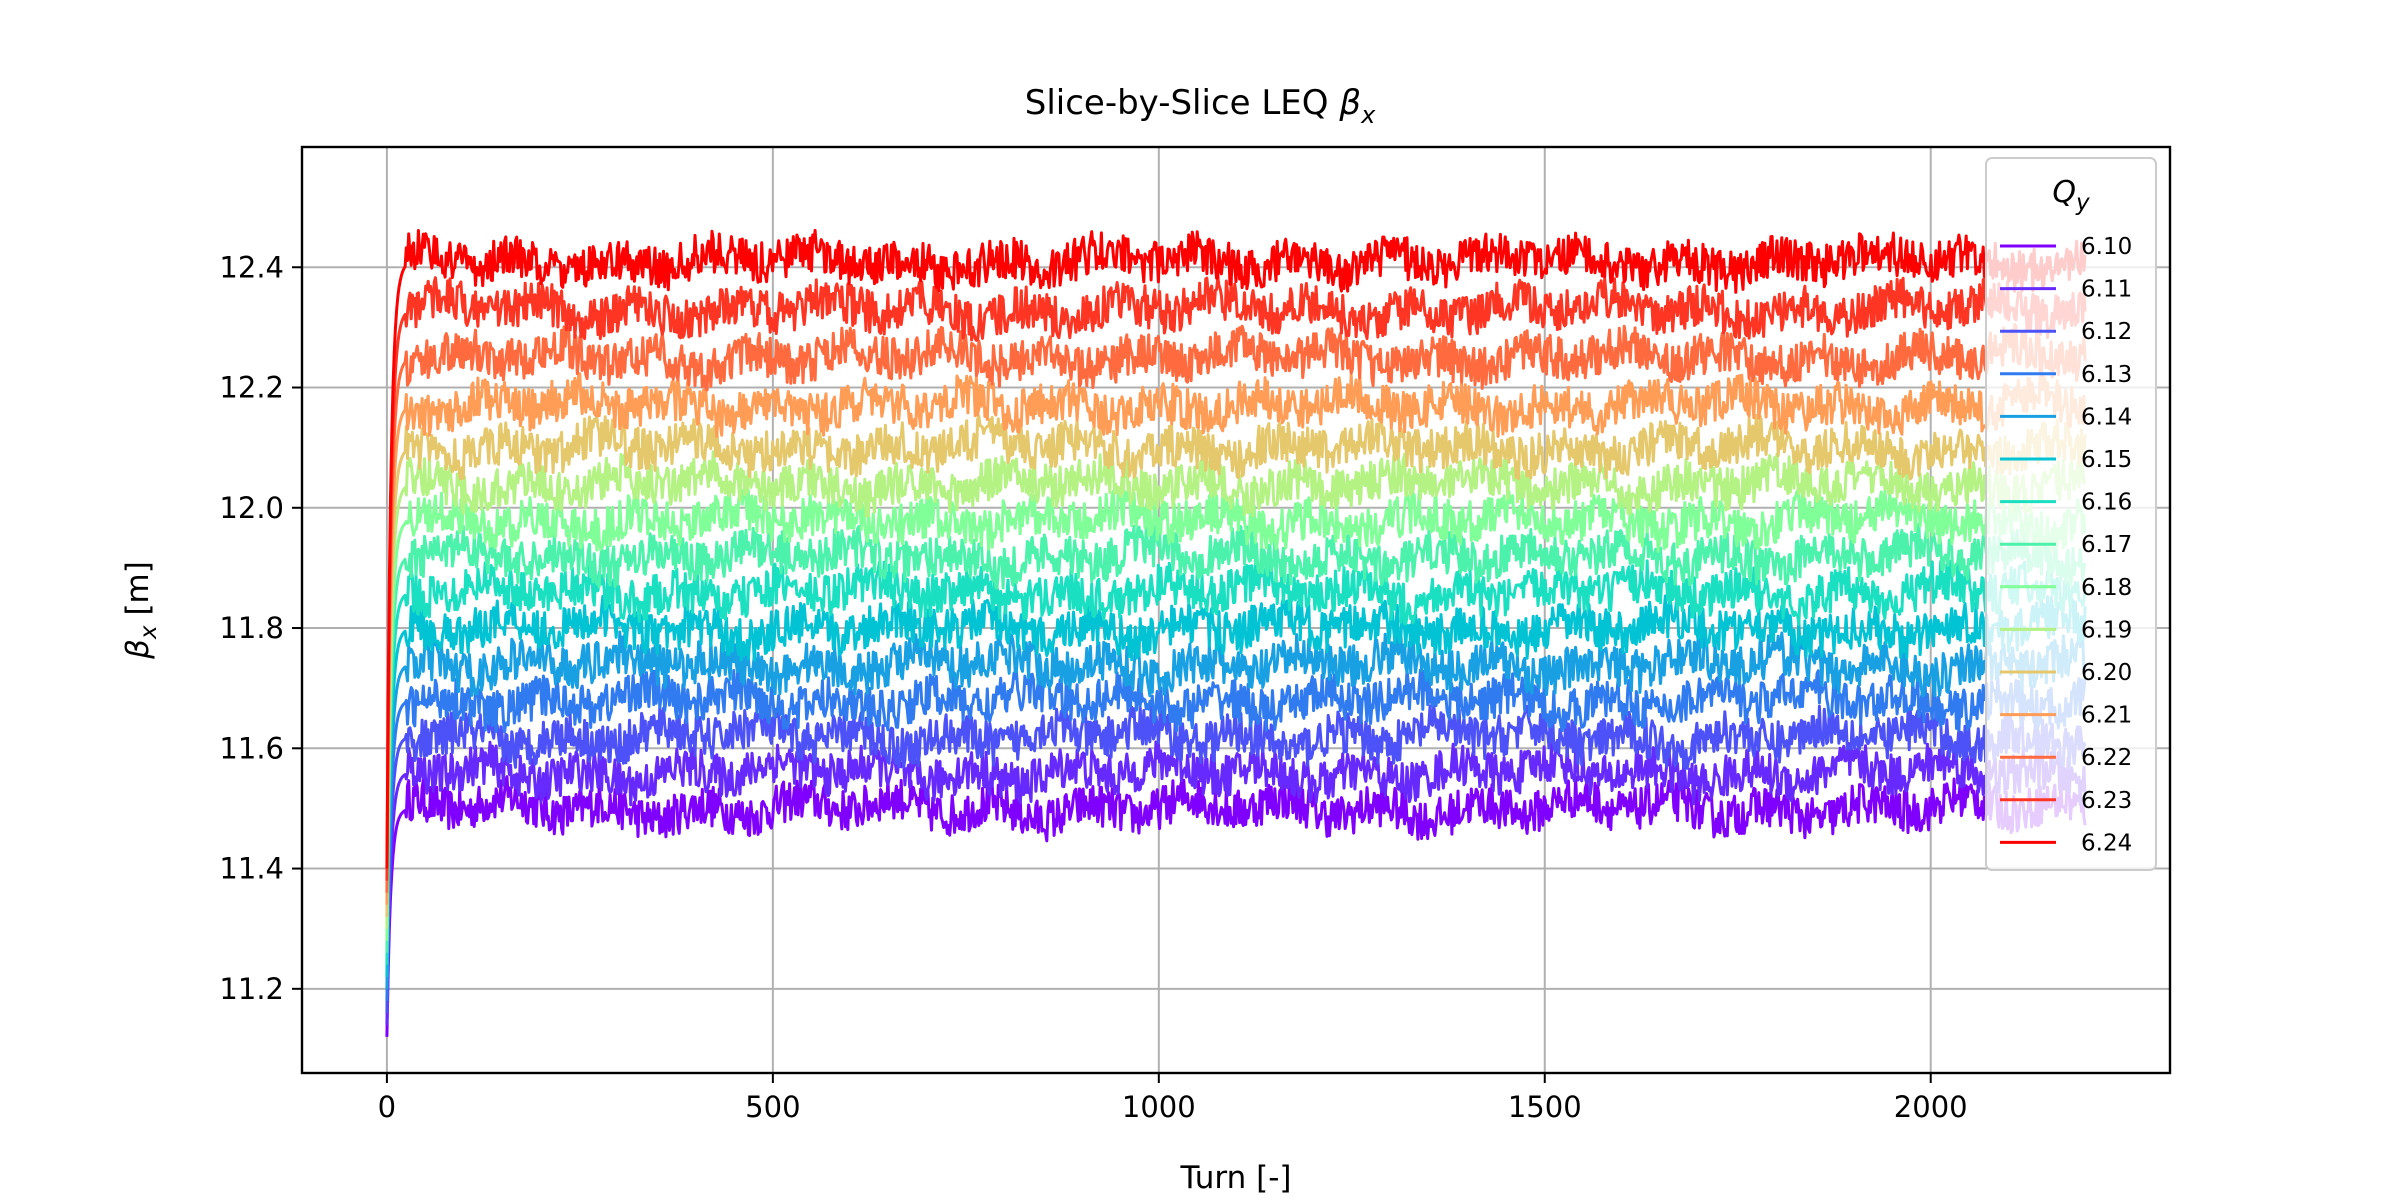 The height and width of the screenshot is (1200, 2400). I want to click on chart-title-text: Slice-by-Slice LEQ, so click(1182, 103).